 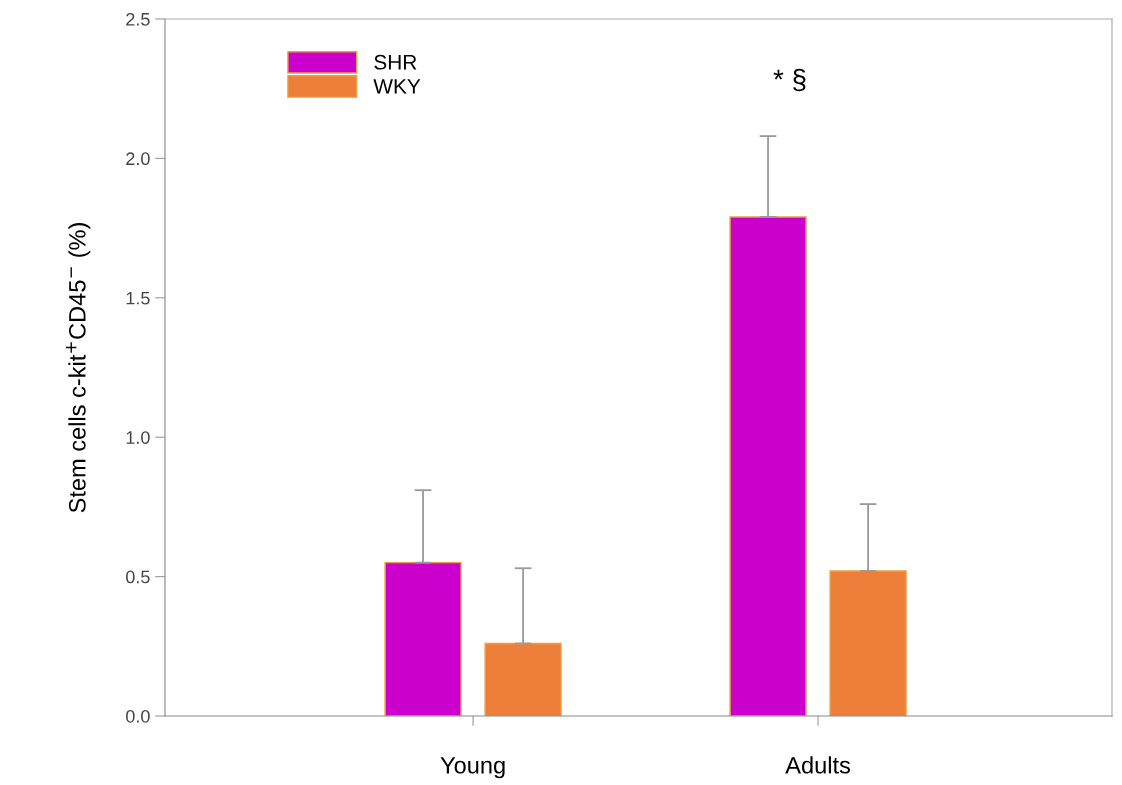 I want to click on x-tick-label: Young, so click(x=472, y=768).